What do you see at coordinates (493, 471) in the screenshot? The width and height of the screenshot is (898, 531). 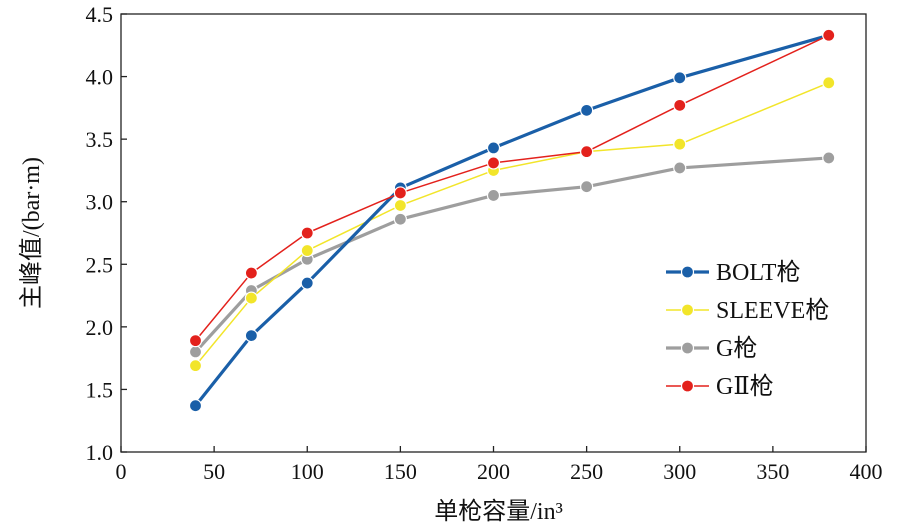 I see `x-tick-label: 200` at bounding box center [493, 471].